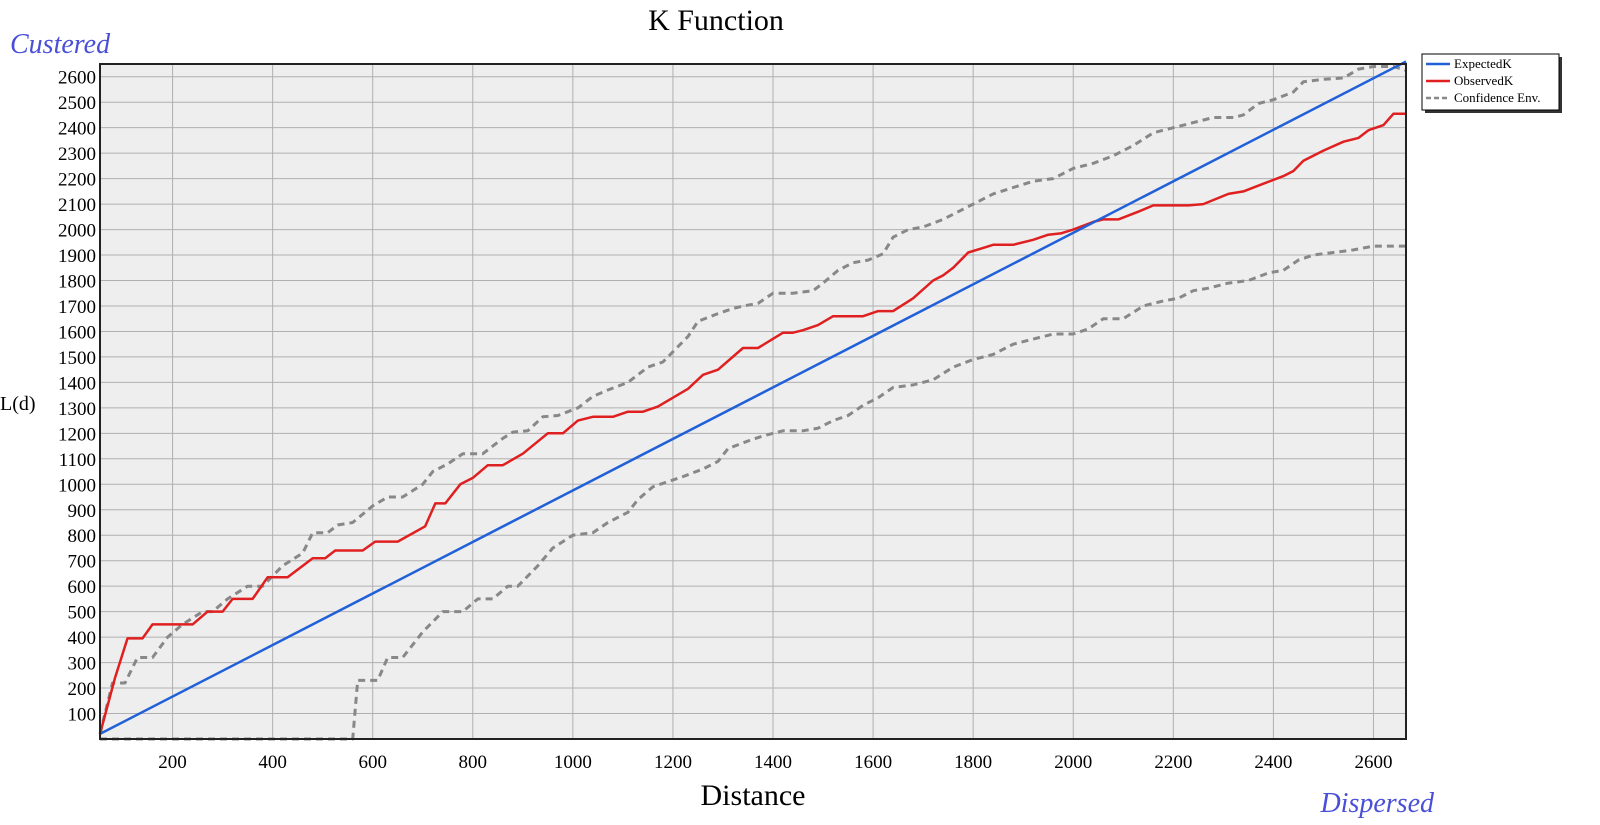 The image size is (1600, 825). I want to click on x-tick-label: 1400, so click(773, 762).